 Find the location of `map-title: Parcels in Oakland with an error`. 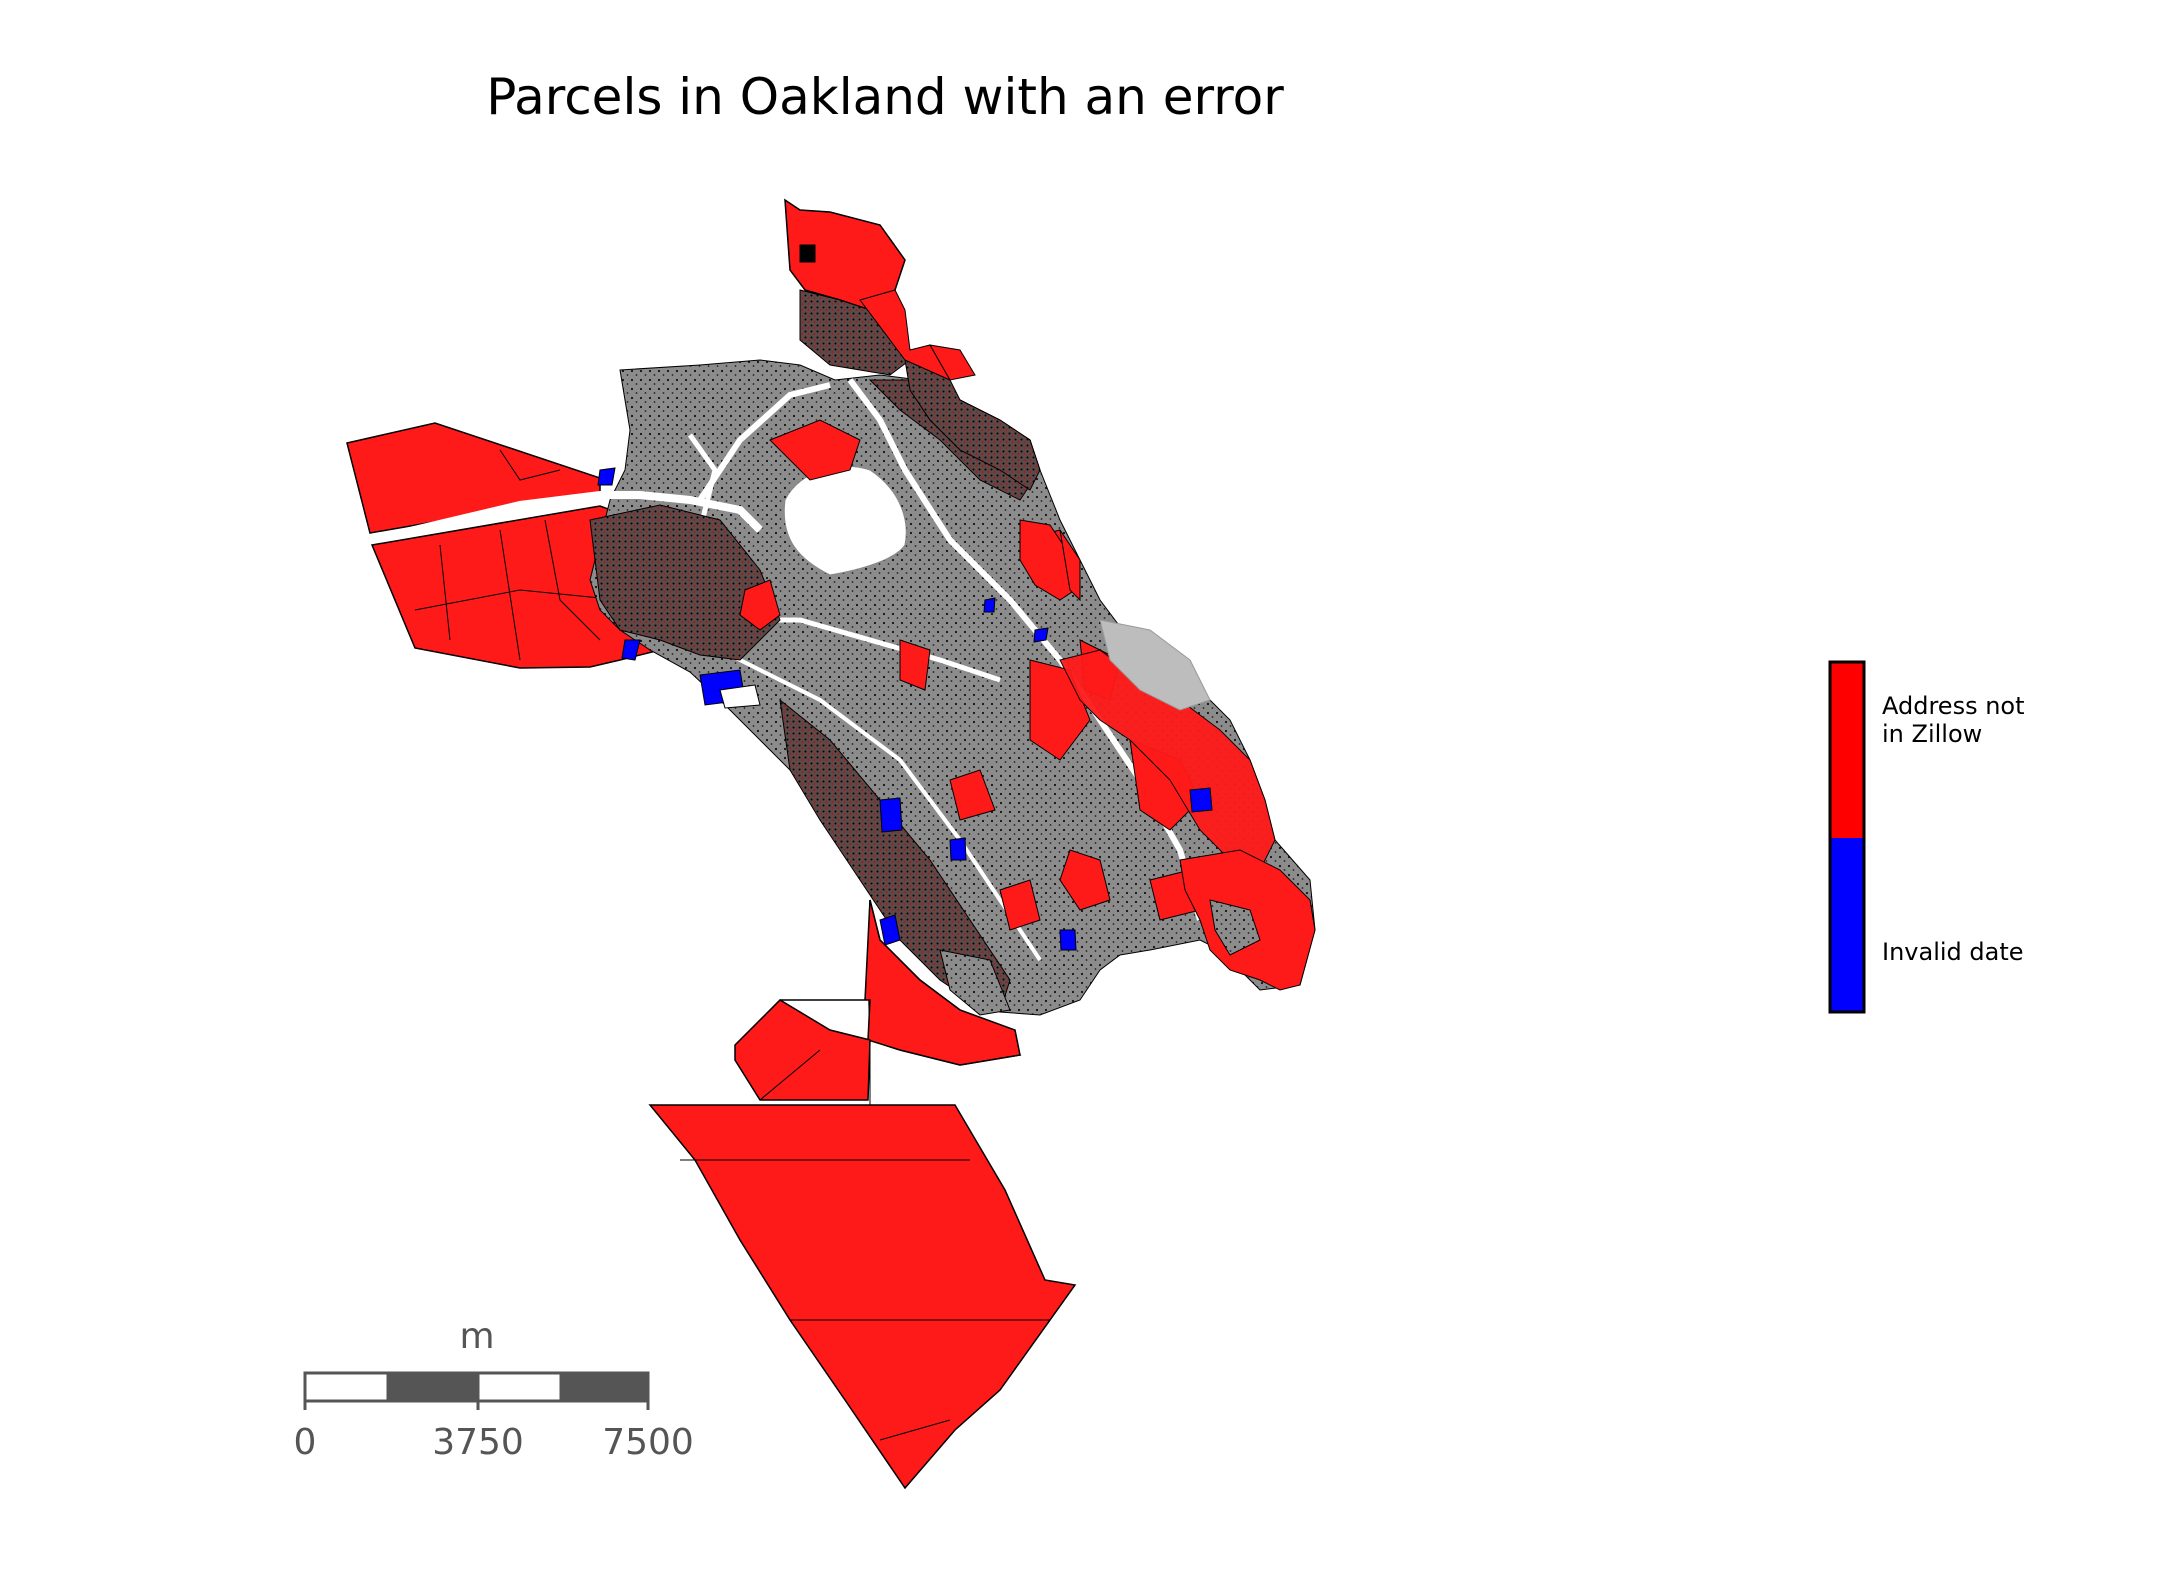

map-title: Parcels in Oakland with an error is located at coordinates (885, 97).